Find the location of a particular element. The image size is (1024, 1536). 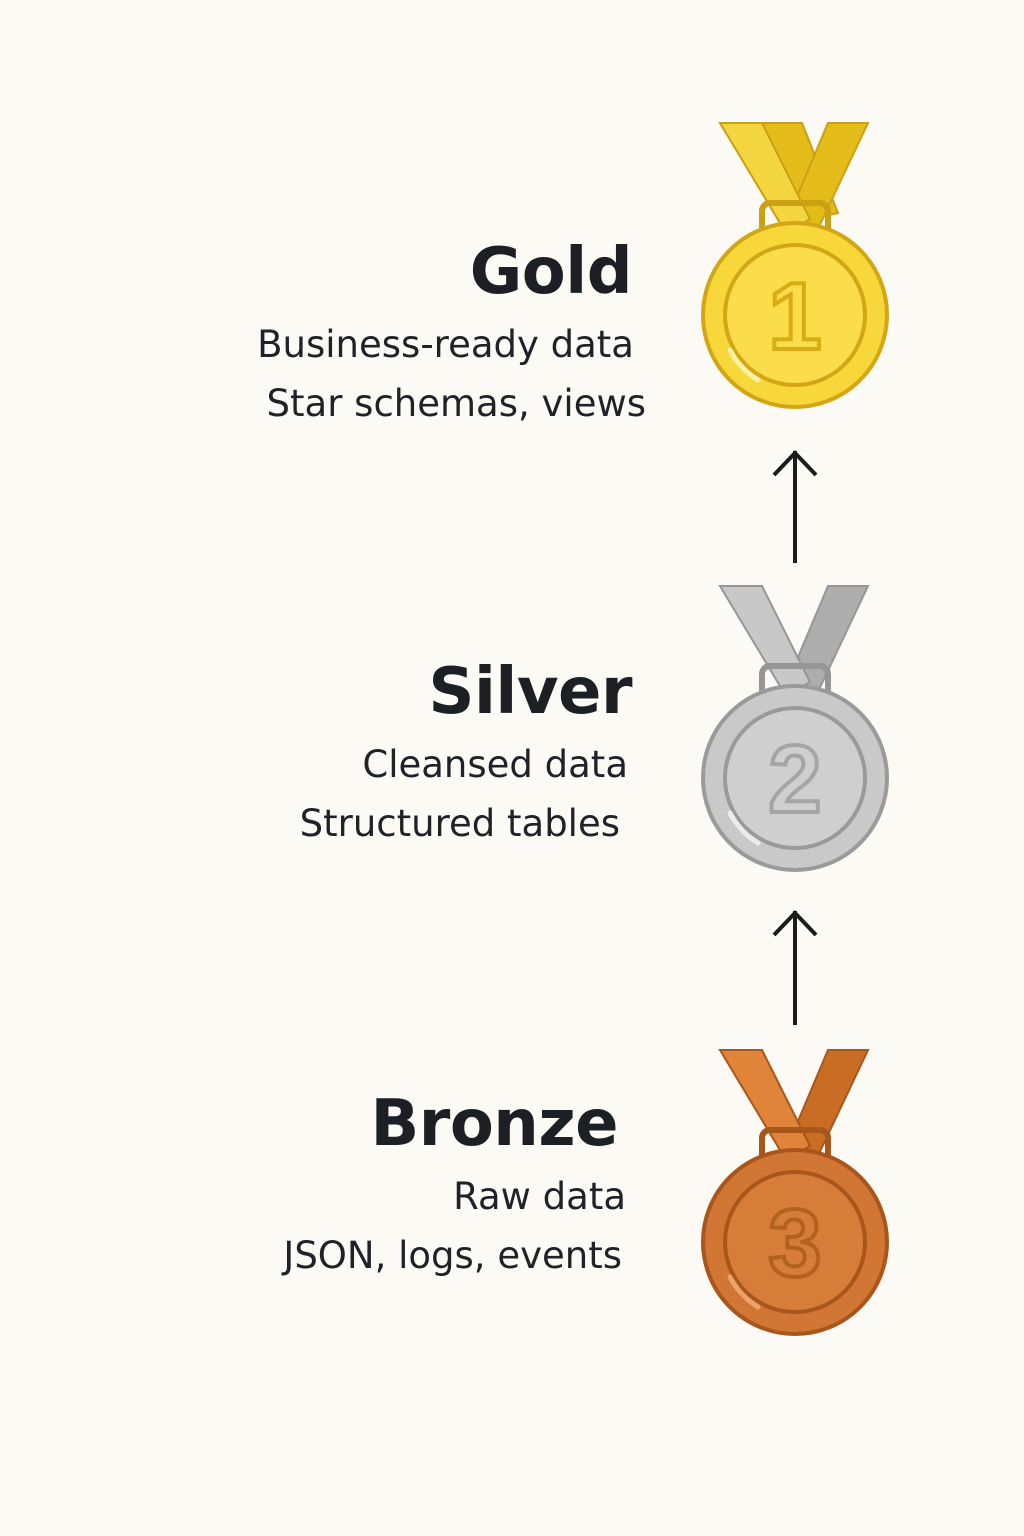

silver-medal-icon: 2 is located at coordinates (795, 728).